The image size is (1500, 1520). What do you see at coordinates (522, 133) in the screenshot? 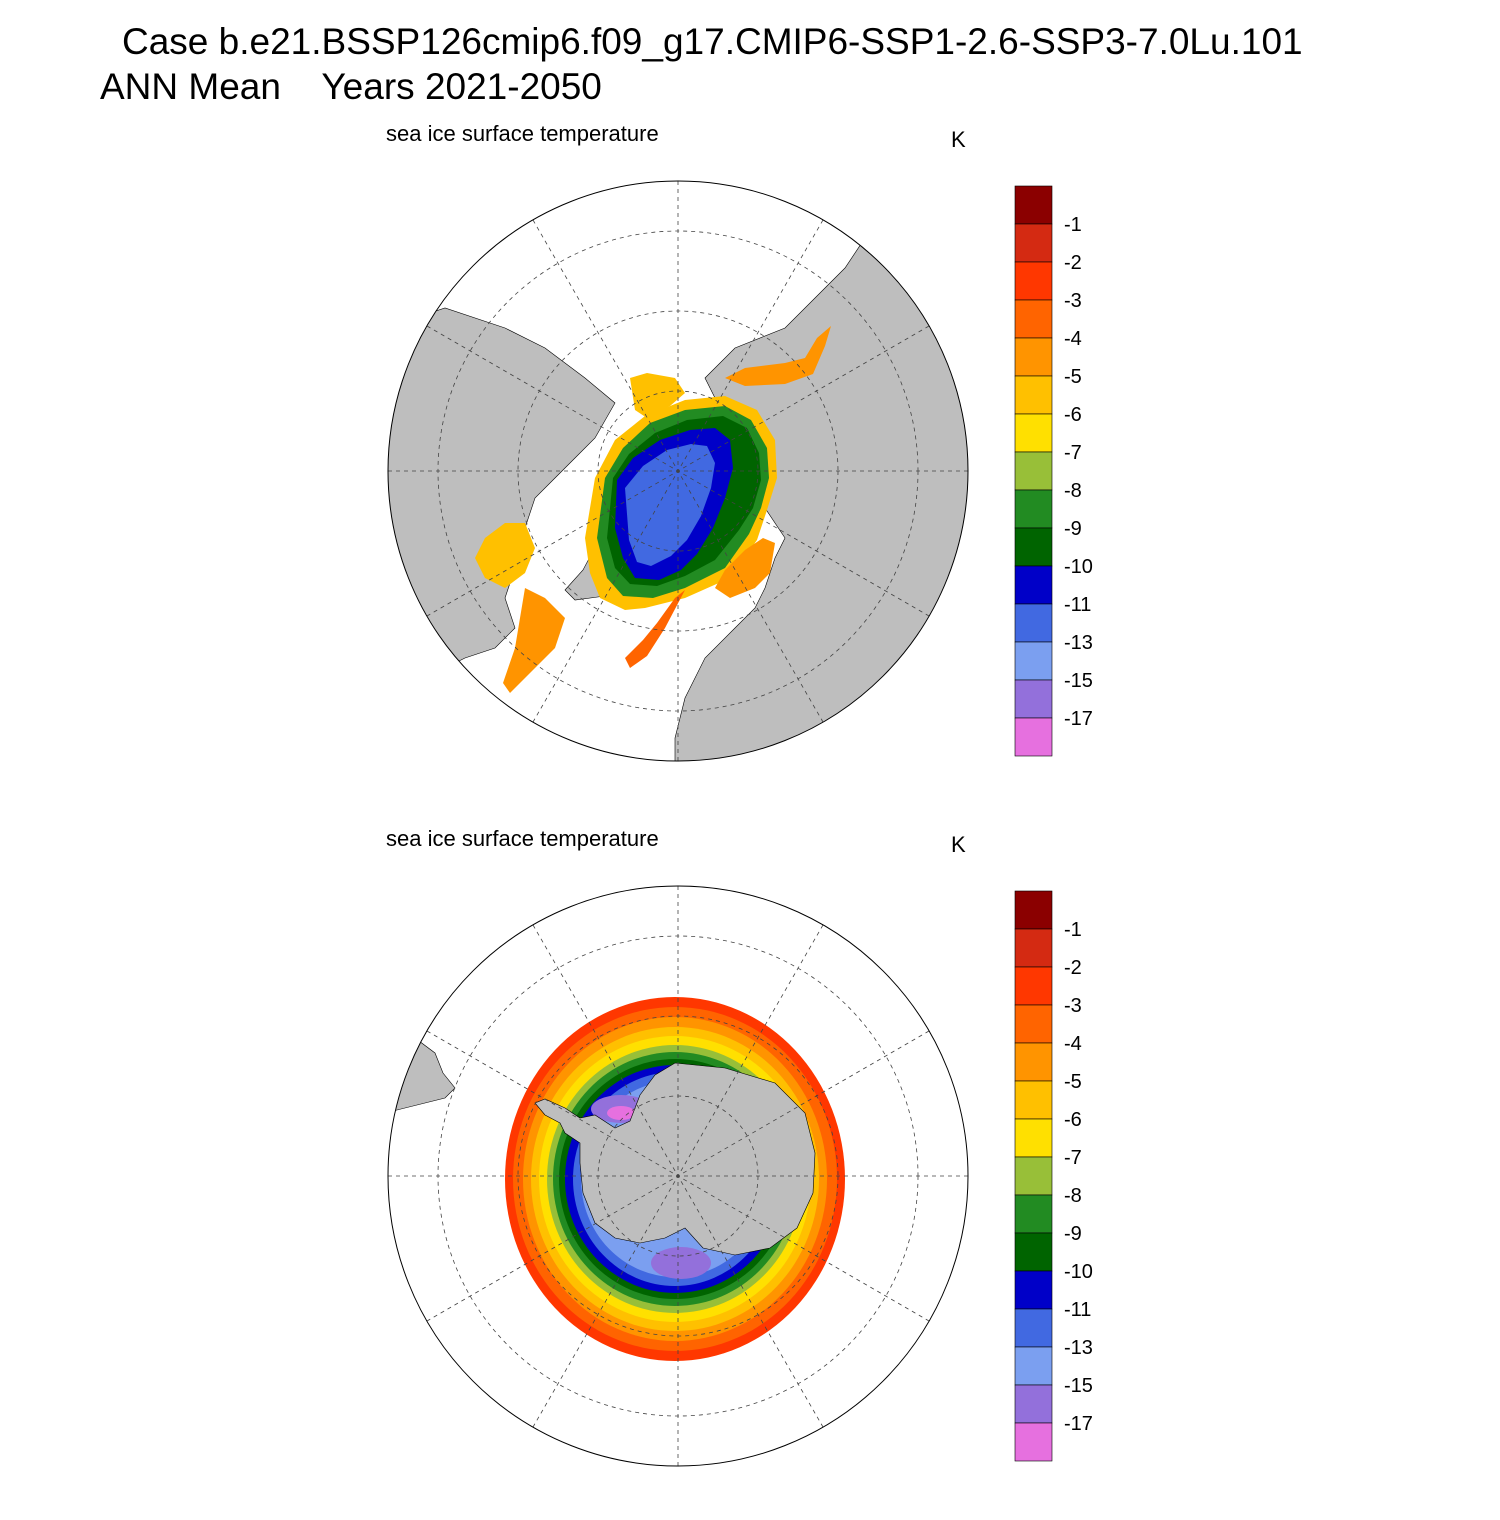
I see `north-panel-title: sea ice surface temperature` at bounding box center [522, 133].